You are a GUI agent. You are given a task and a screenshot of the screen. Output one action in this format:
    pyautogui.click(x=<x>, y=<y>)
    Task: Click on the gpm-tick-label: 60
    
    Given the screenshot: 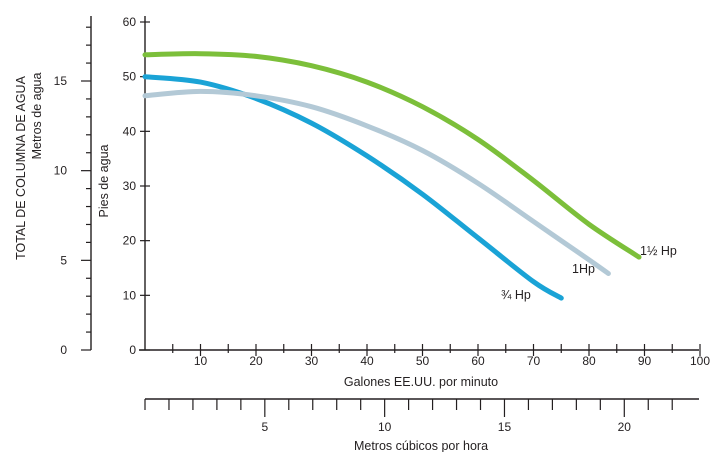 What is the action you would take?
    pyautogui.click(x=478, y=361)
    